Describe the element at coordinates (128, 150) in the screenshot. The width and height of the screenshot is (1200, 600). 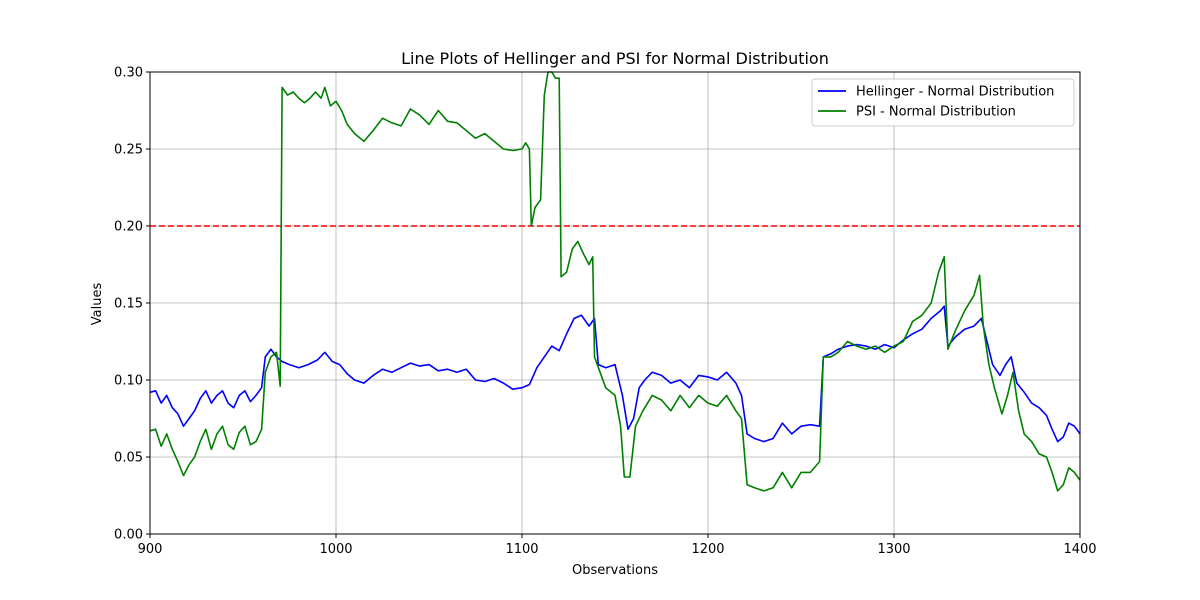
I see `y-tick-label: 0.25` at that location.